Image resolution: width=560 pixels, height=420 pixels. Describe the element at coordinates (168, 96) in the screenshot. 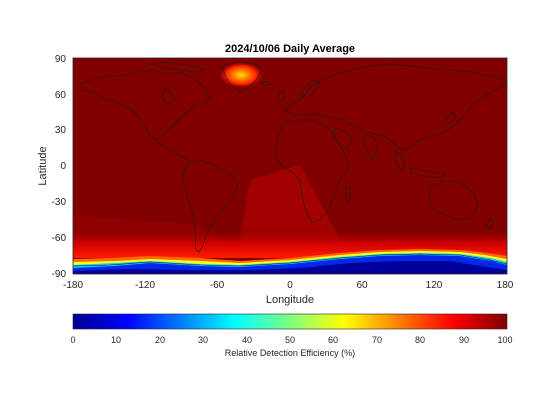

I see `coast-hudson` at that location.